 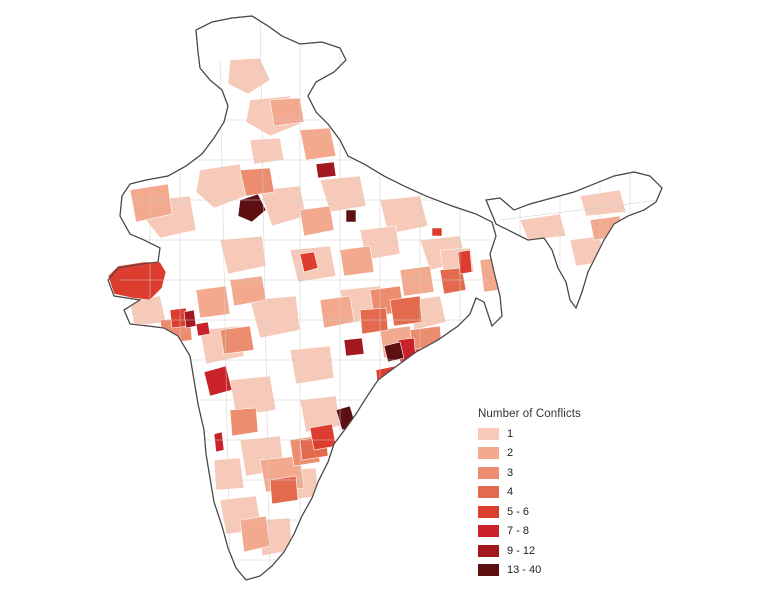 What do you see at coordinates (524, 570) in the screenshot?
I see `legend-label: 13 - 40` at bounding box center [524, 570].